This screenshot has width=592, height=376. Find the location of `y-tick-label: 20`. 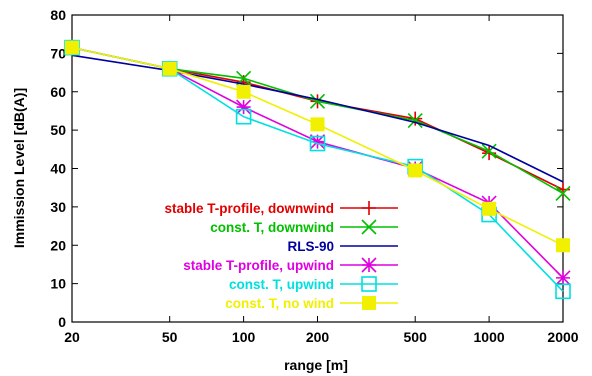

y-tick-label: 20 is located at coordinates (58, 245).